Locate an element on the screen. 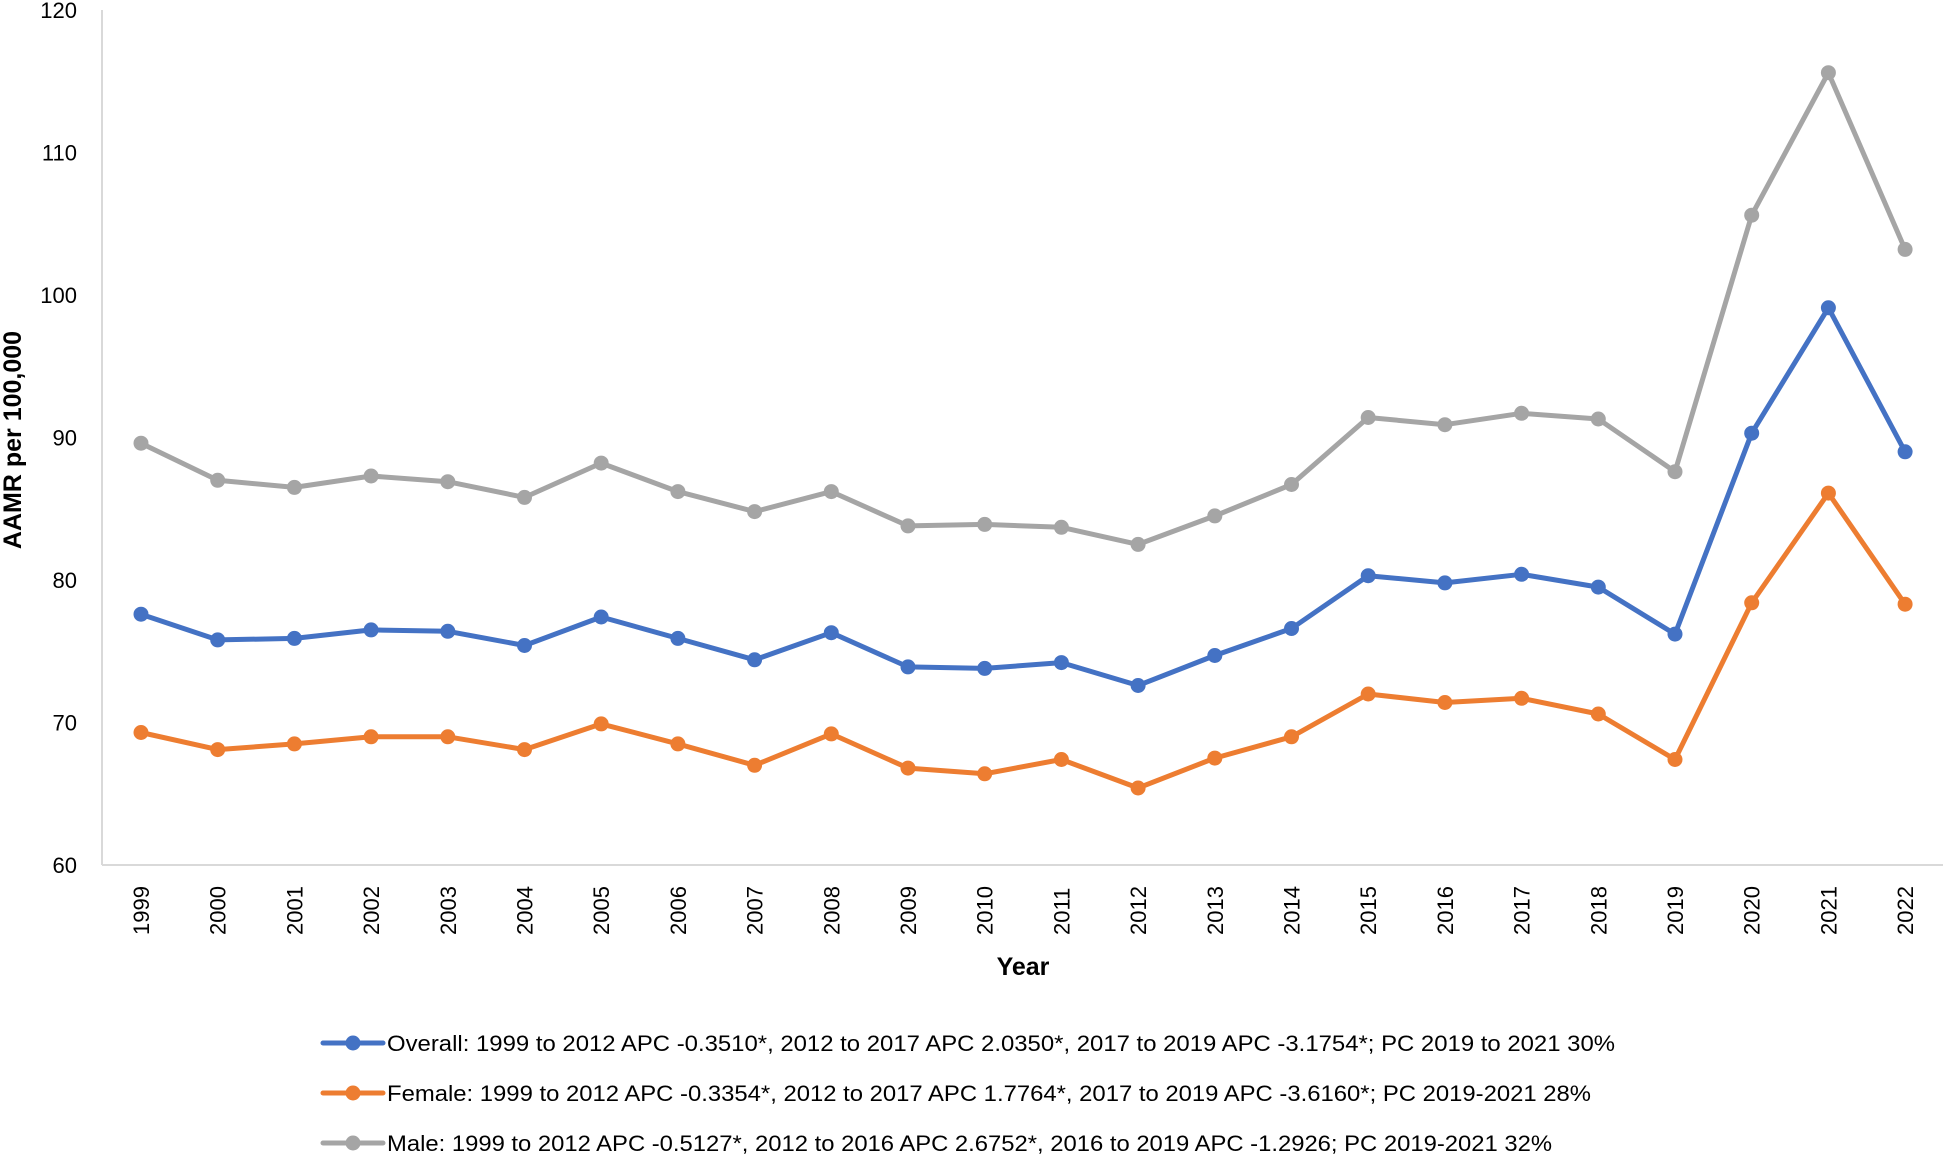 This screenshot has height=1156, width=1945. x-tick-label: 2006 is located at coordinates (678, 910).